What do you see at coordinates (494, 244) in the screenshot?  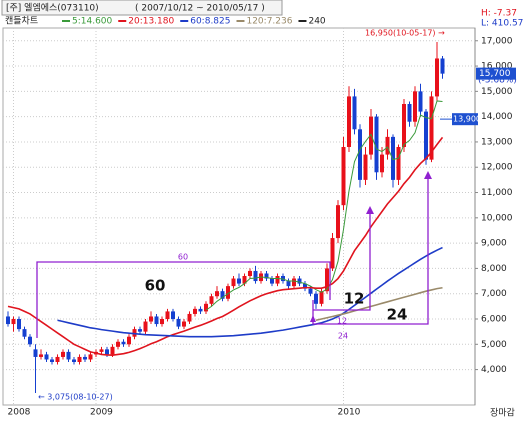 I see `y-tick-label: 9,000` at bounding box center [494, 244].